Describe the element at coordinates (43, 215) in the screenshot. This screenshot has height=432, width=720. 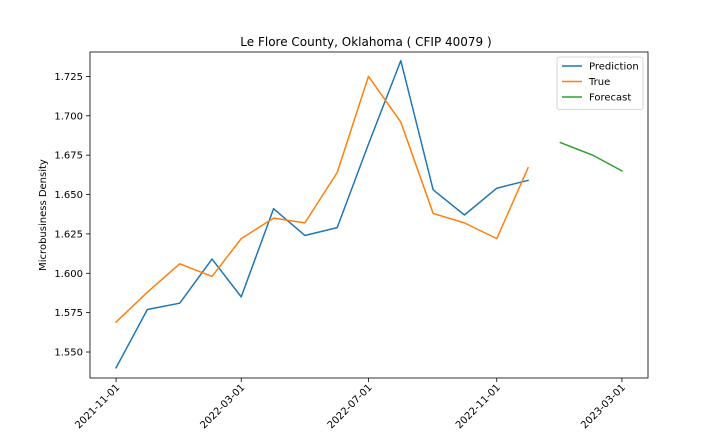
I see `y-axis-label: Microbusiness Density` at that location.